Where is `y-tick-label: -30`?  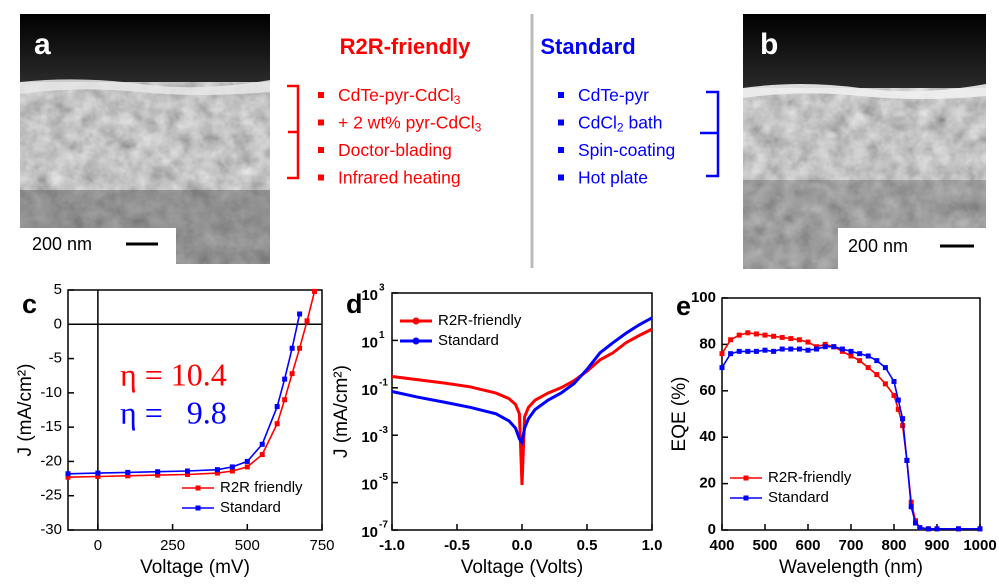
y-tick-label: -30 is located at coordinates (51, 529).